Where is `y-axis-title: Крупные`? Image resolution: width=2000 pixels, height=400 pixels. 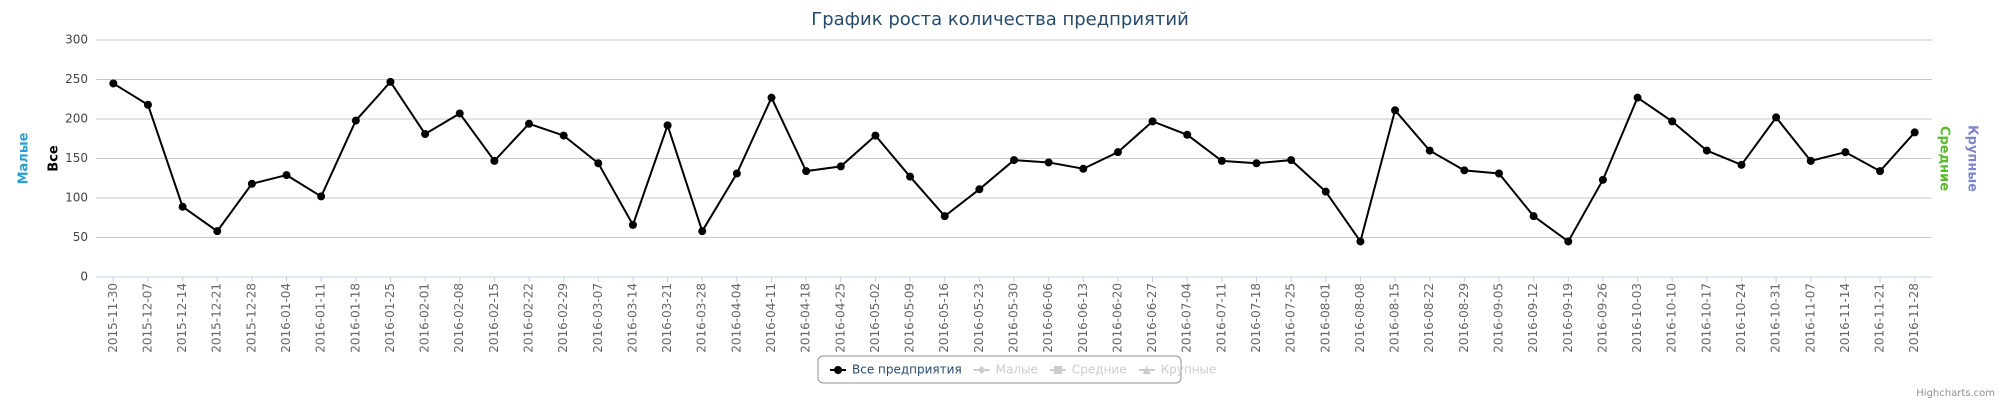 y-axis-title: Крупные is located at coordinates (1972, 158).